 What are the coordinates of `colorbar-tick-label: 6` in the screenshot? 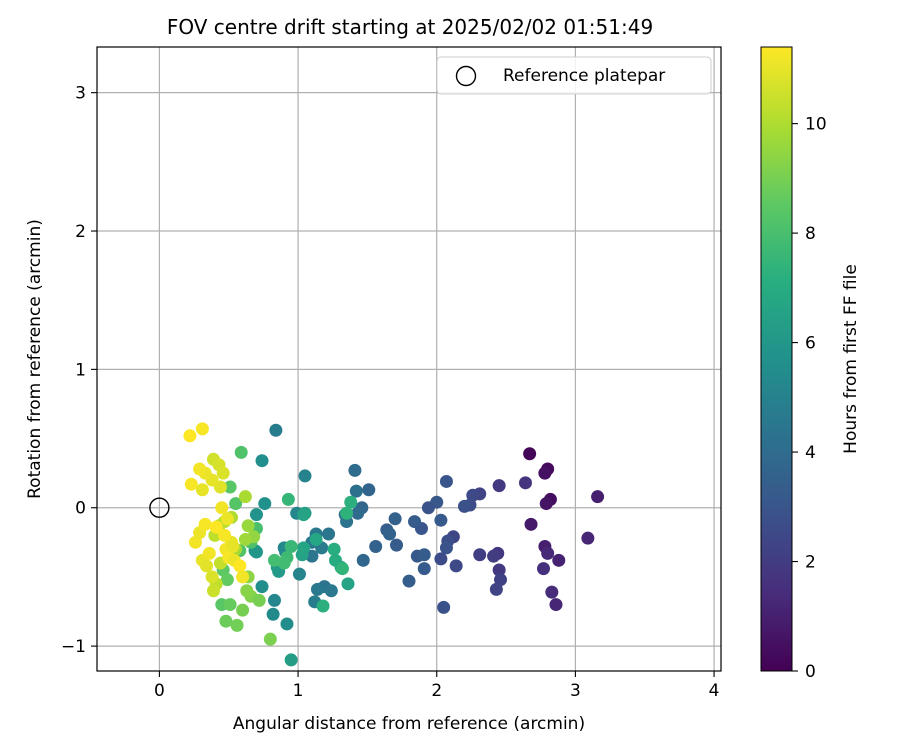 It's located at (810, 344).